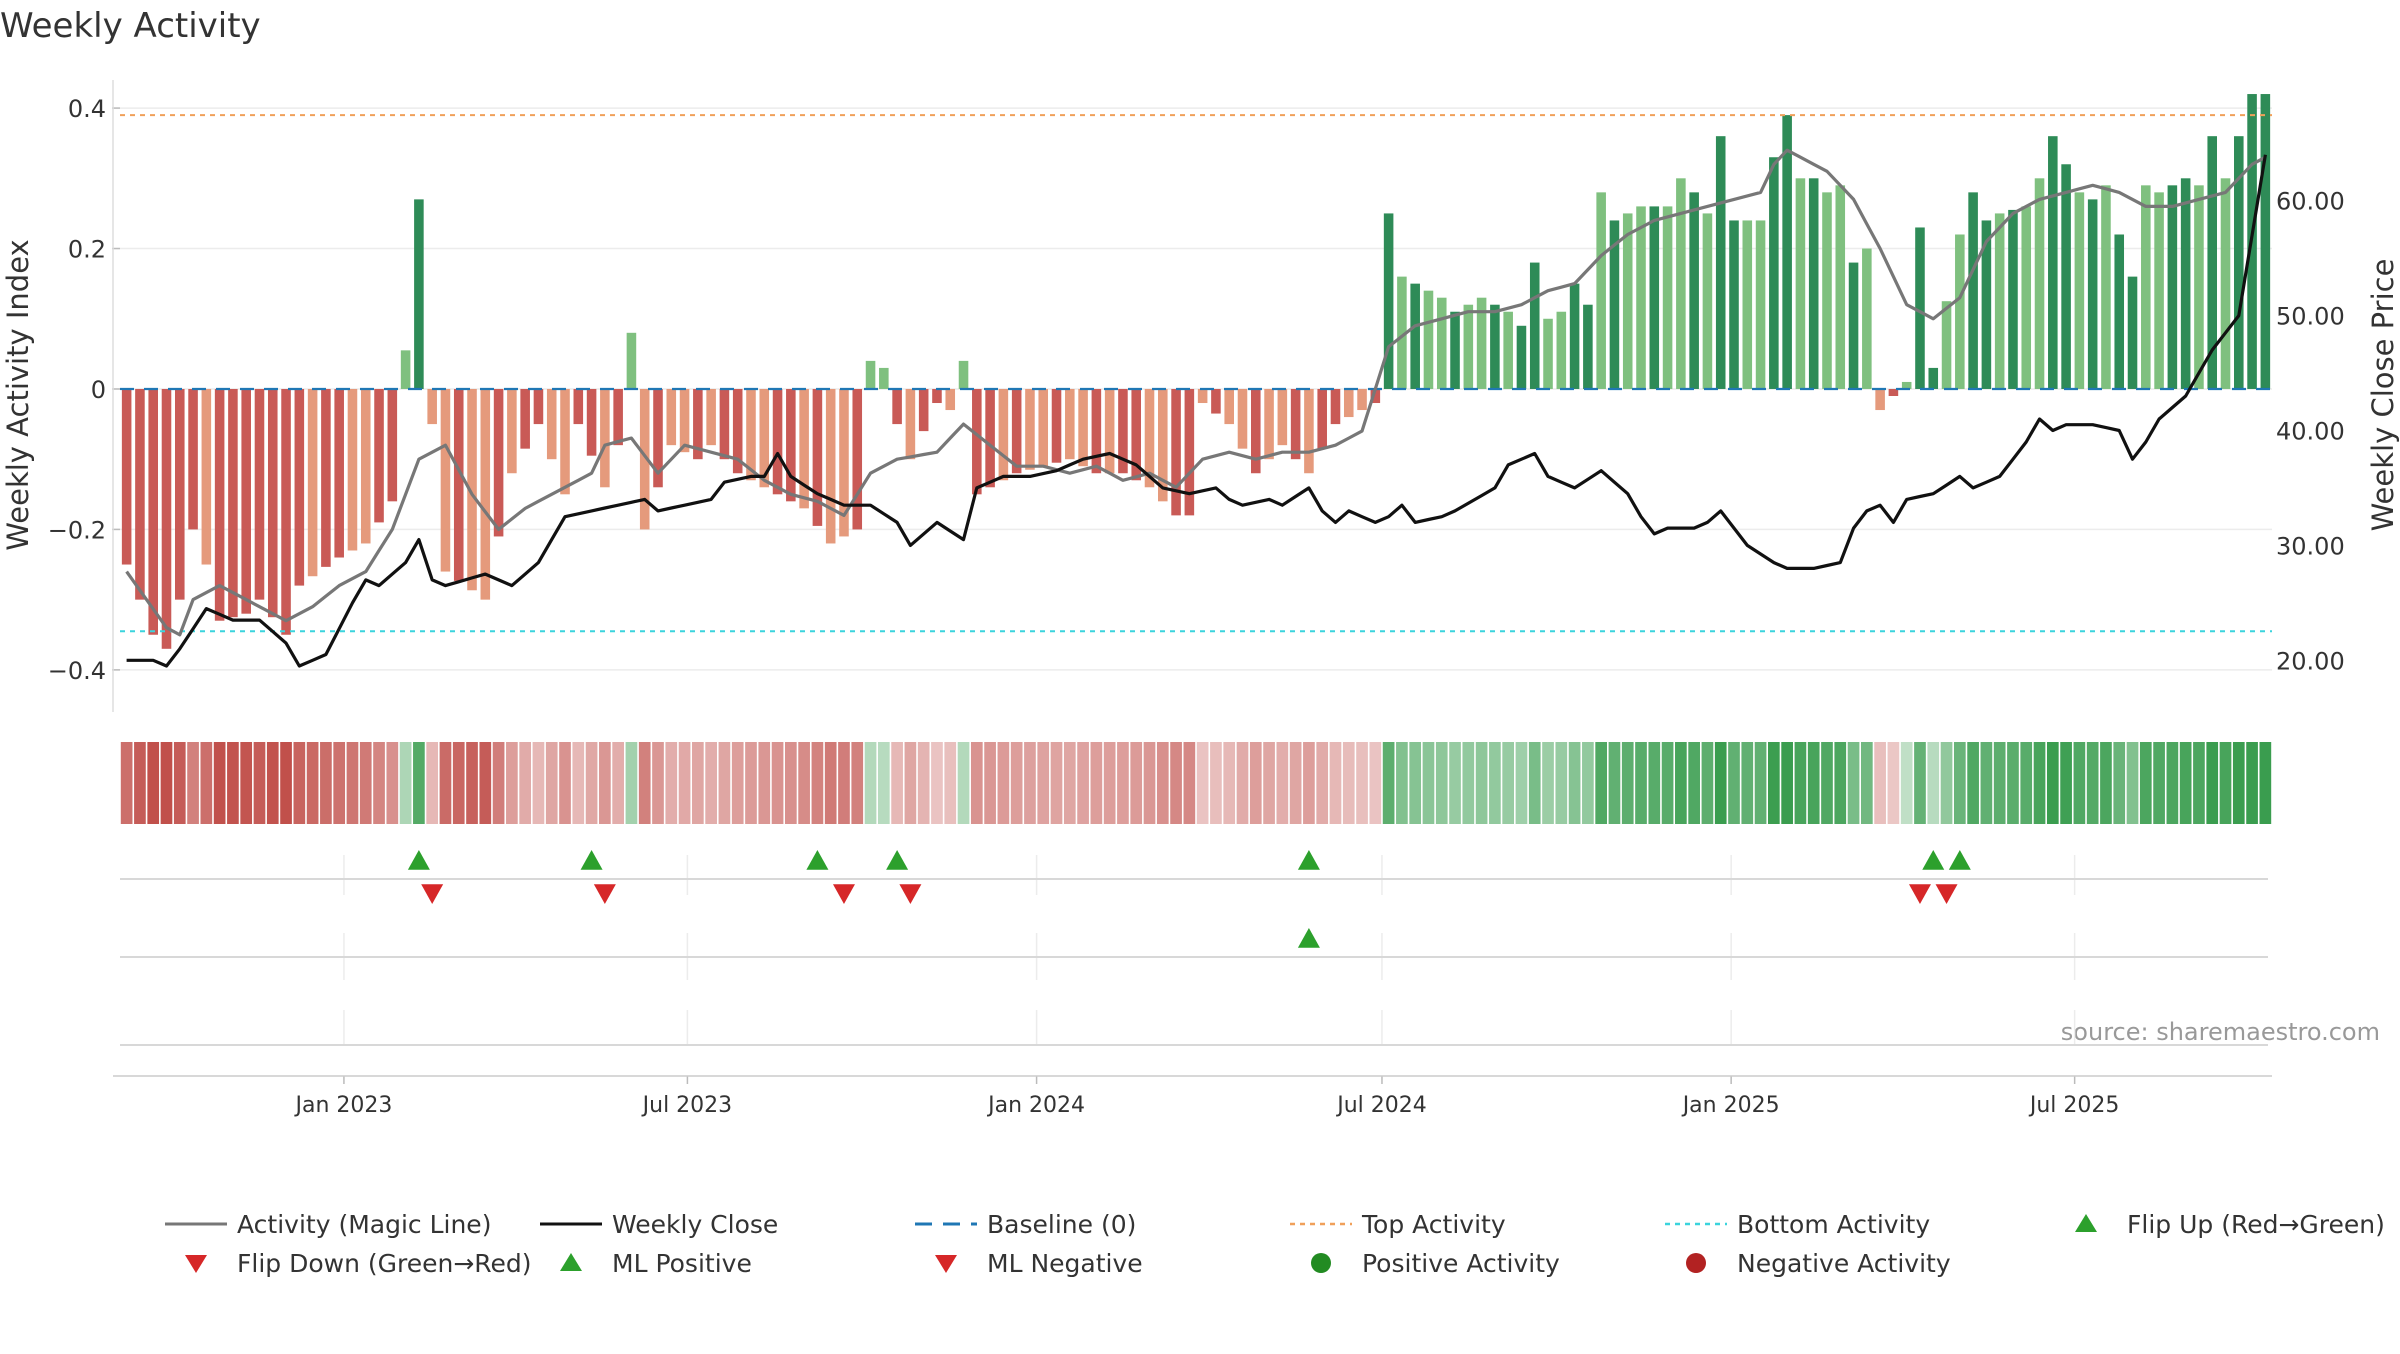 Image resolution: width=2400 pixels, height=1354 pixels. What do you see at coordinates (1833, 1224) in the screenshot?
I see `legend-label: Bottom Activity` at bounding box center [1833, 1224].